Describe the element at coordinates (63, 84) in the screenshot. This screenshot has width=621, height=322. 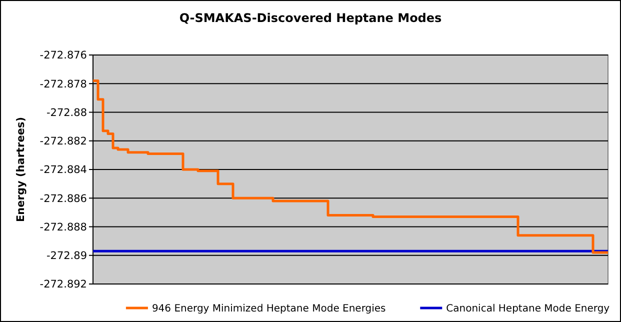
I see `y-tick-label: -272.878` at that location.